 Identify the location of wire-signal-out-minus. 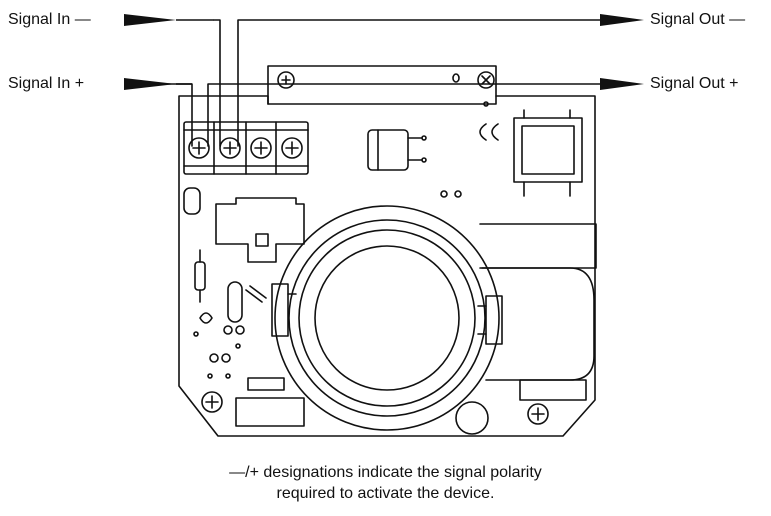
(419, 83).